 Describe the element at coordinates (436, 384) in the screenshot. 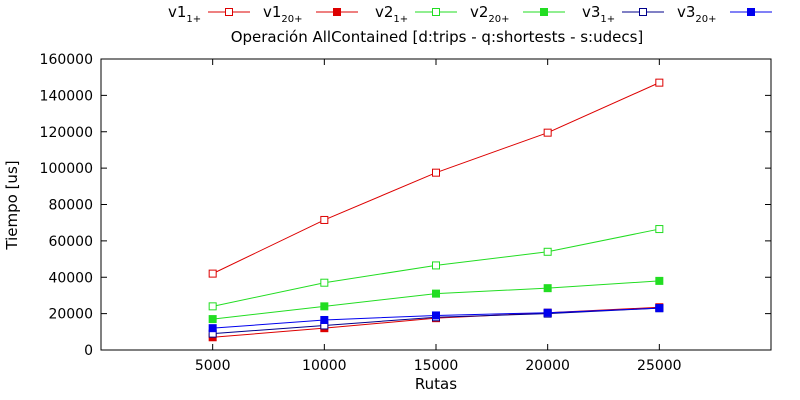

I see `x-axis-label: Rutas` at that location.